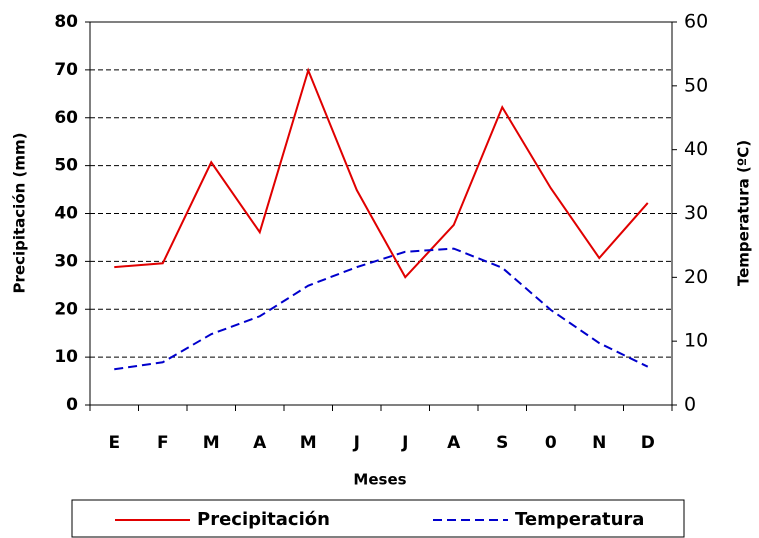 Image resolution: width=759 pixels, height=538 pixels. What do you see at coordinates (696, 341) in the screenshot?
I see `y2-tick-label: 10` at bounding box center [696, 341].